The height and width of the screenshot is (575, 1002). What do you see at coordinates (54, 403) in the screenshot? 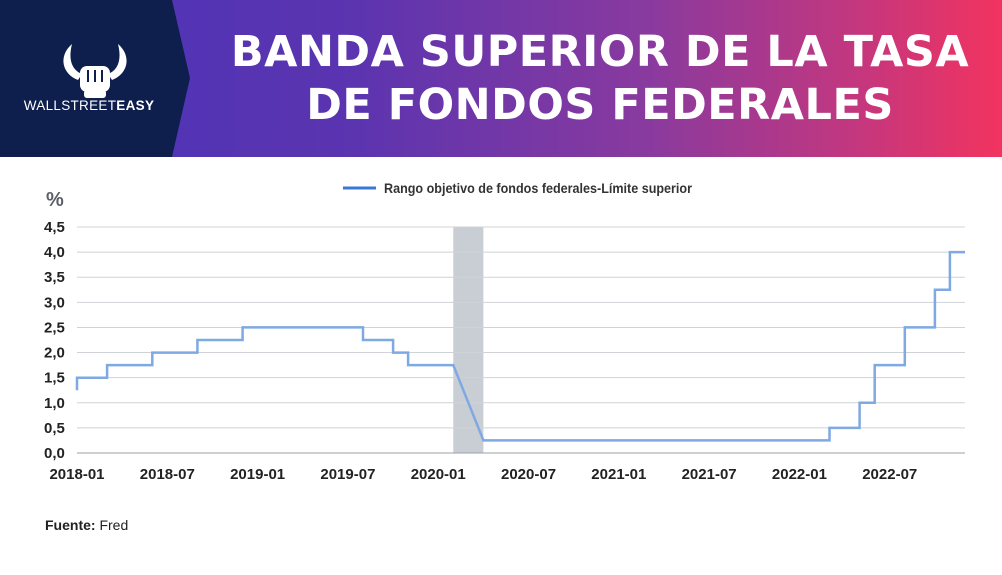
I see `y-tick-label: 1,0` at bounding box center [54, 403].